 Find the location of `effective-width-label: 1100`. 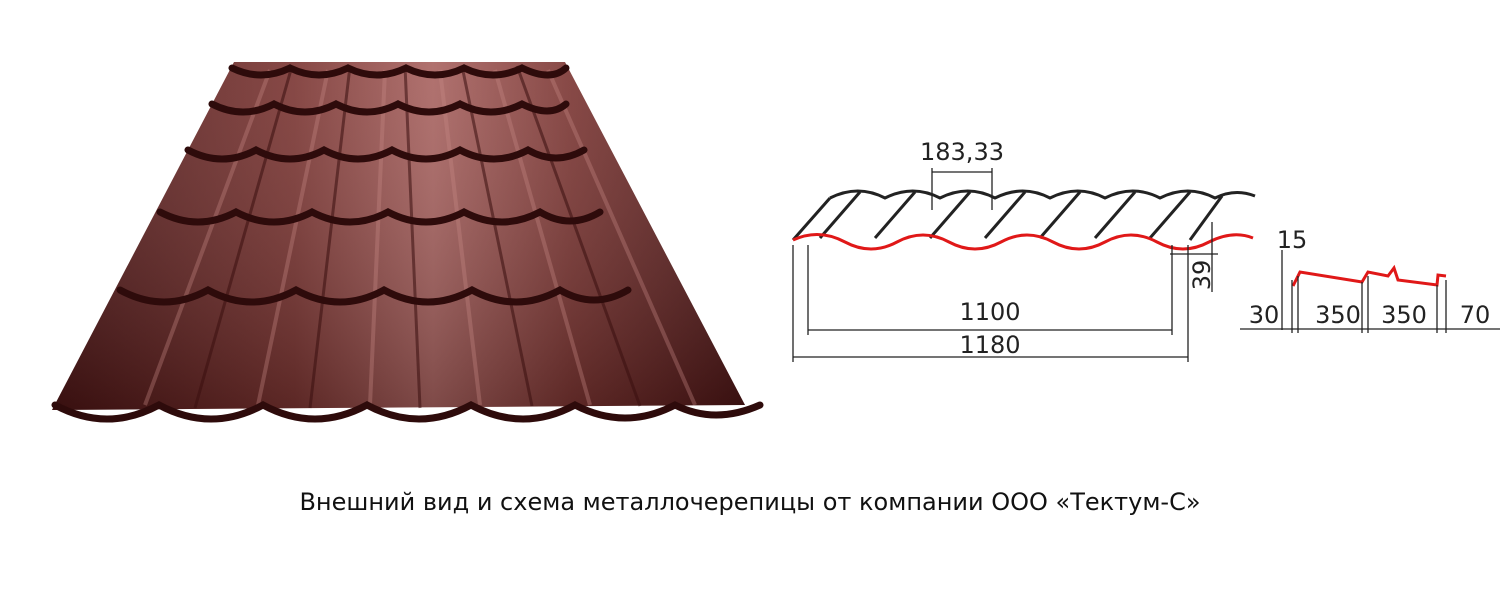

effective-width-label: 1100 is located at coordinates (989, 312).